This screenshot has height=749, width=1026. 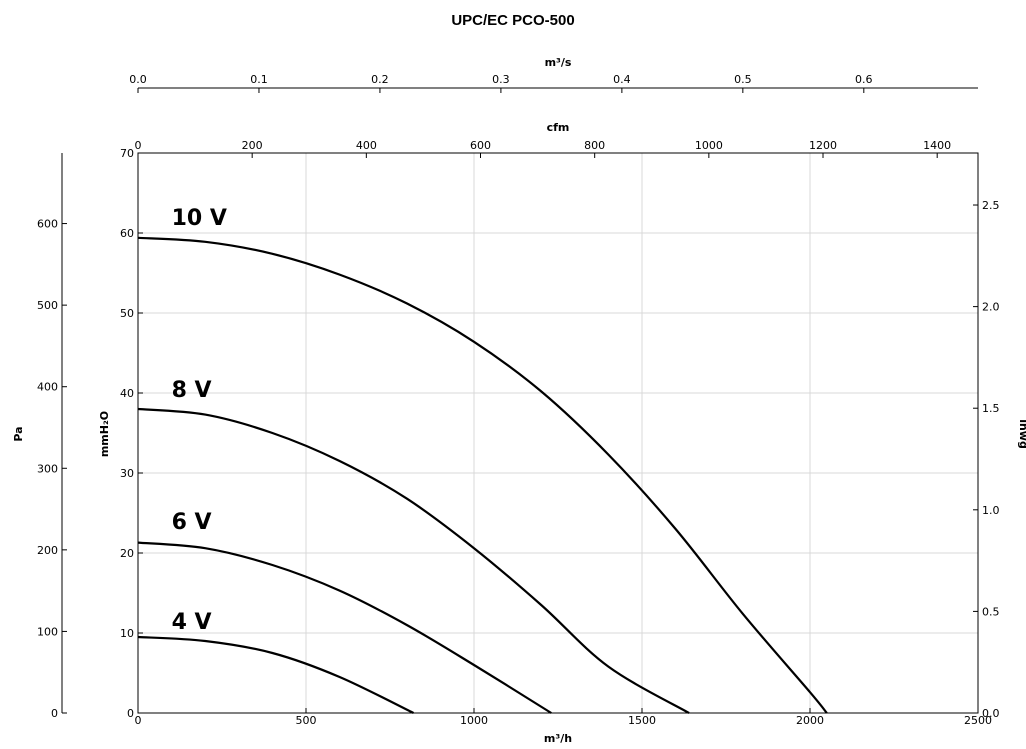 What do you see at coordinates (259, 79) in the screenshot?
I see `tick-label-x-m3s: 0.1` at bounding box center [259, 79].